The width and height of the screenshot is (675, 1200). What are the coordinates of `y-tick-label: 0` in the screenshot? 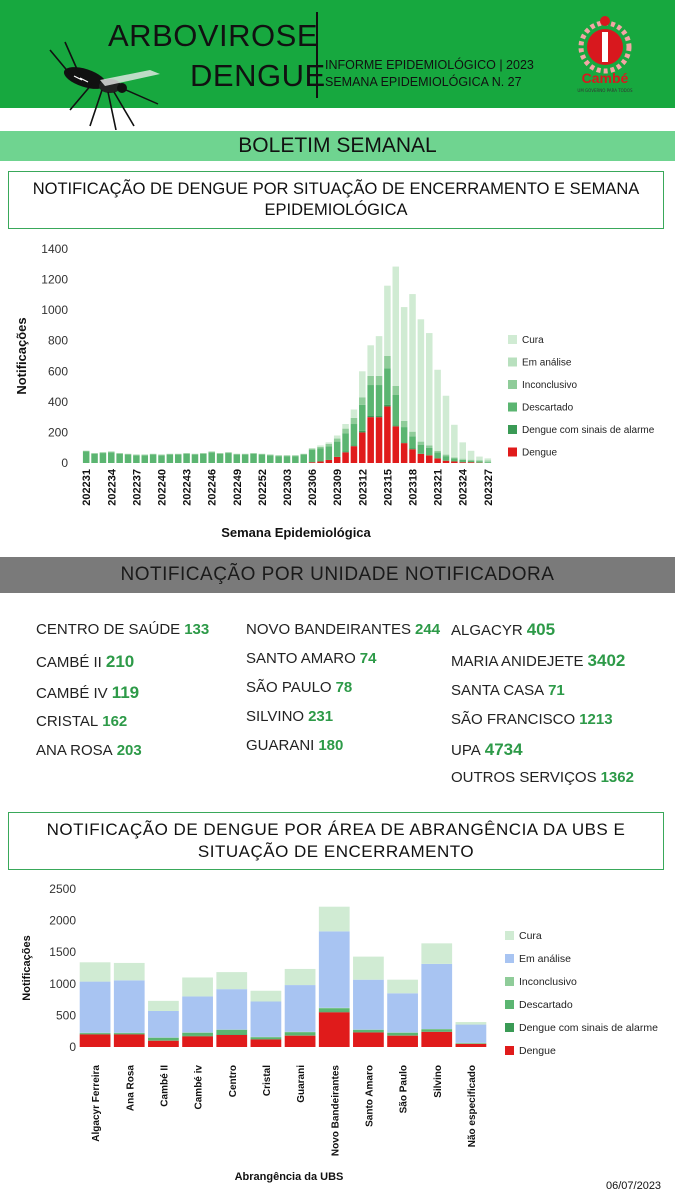 It's located at (72, 1047).